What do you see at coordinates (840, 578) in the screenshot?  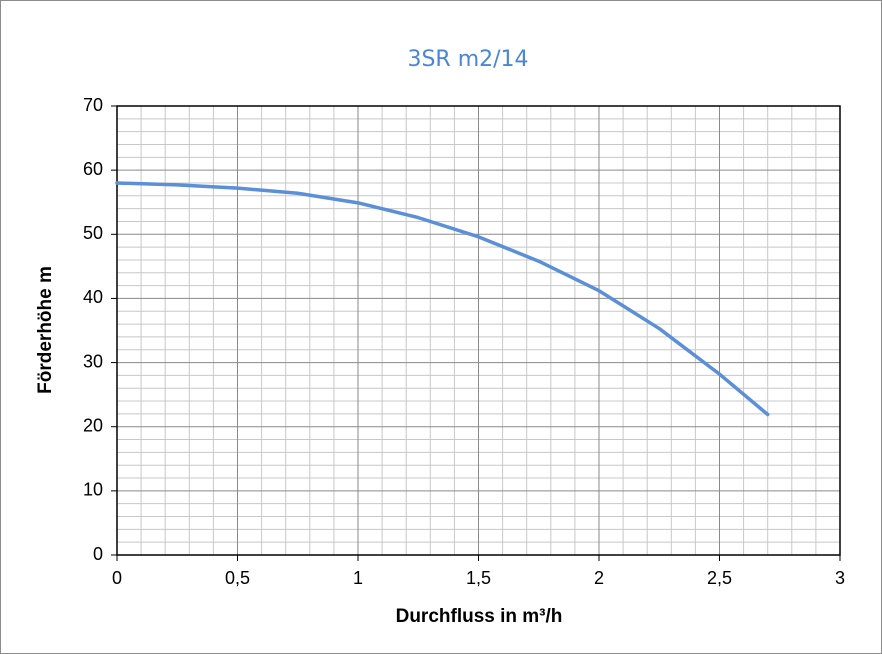 I see `x-tick-label: 3` at bounding box center [840, 578].